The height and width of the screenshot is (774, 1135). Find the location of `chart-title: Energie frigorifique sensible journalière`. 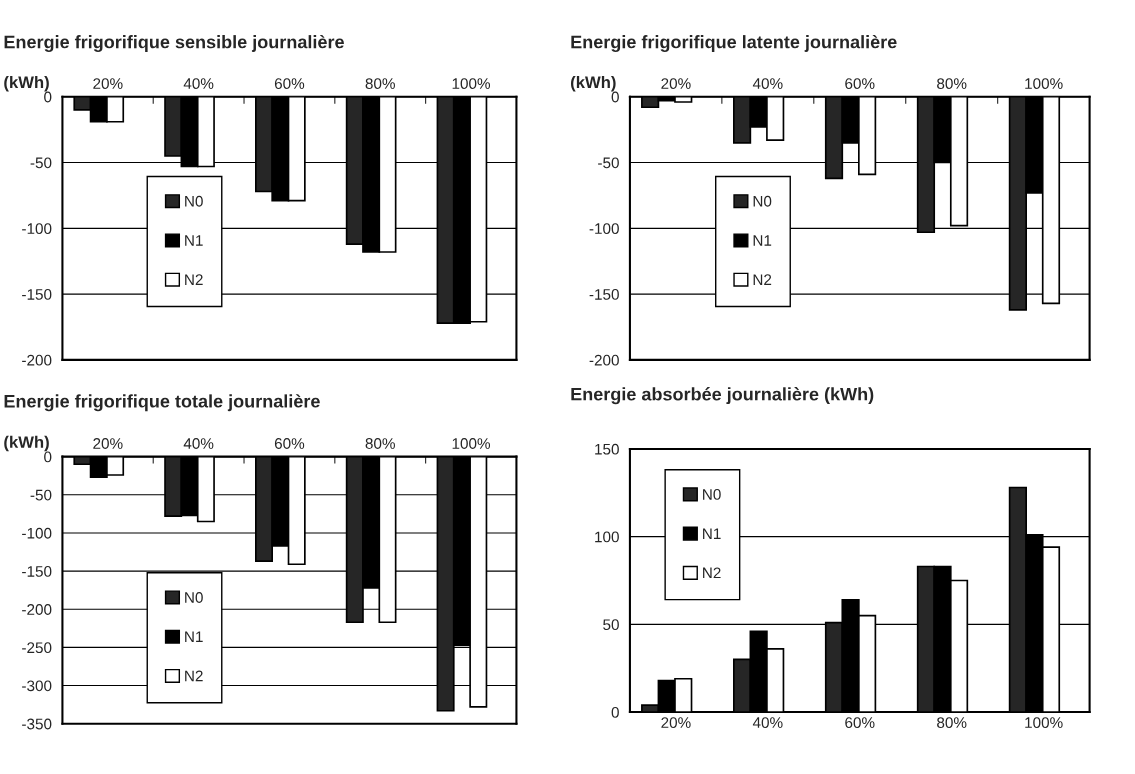

chart-title: Energie frigorifique sensible journalière is located at coordinates (174, 43).